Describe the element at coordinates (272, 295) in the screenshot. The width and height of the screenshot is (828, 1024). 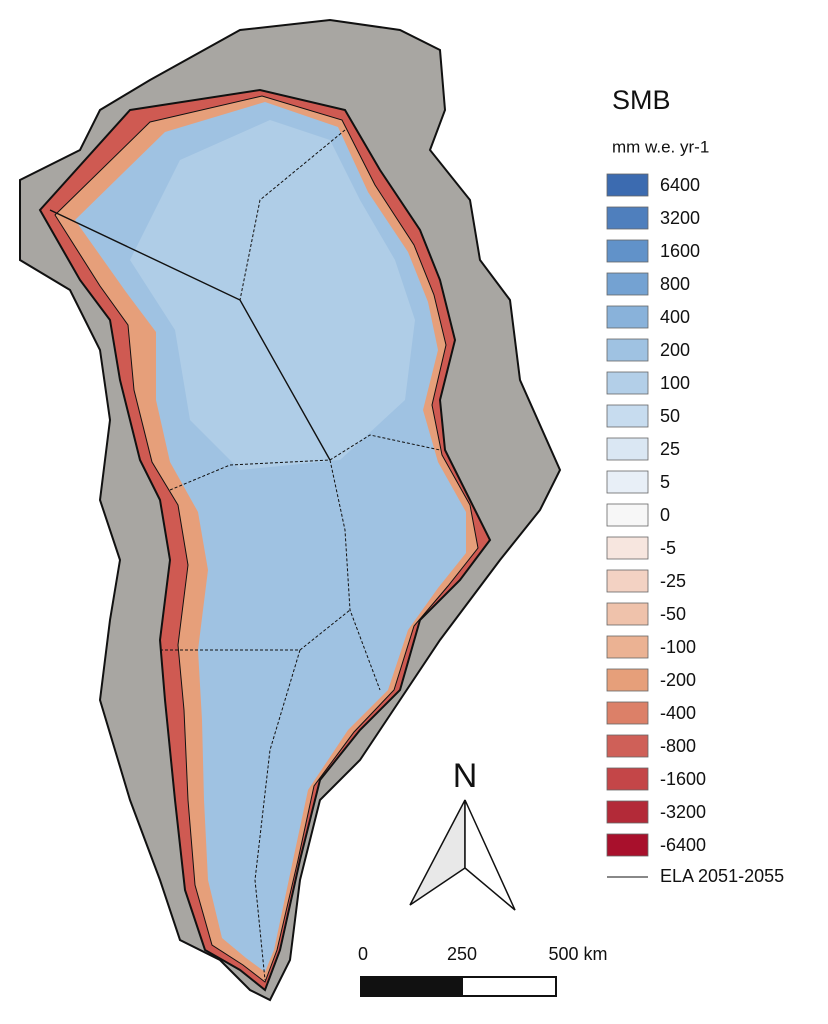
I see `interior-ice` at that location.